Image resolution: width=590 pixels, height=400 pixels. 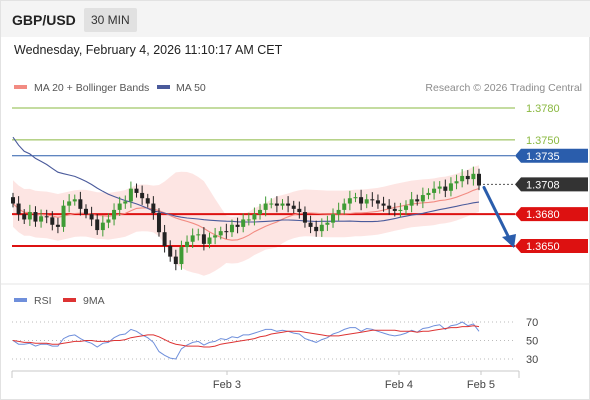 What do you see at coordinates (91, 88) in the screenshot?
I see `ma20-legend-label: MA 20 + Bollinger Bands` at bounding box center [91, 88].